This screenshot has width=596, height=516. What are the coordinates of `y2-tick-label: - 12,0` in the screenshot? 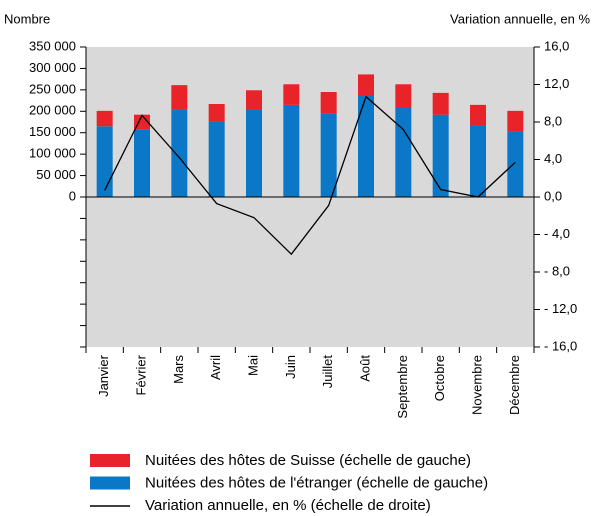 It's located at (560, 308).